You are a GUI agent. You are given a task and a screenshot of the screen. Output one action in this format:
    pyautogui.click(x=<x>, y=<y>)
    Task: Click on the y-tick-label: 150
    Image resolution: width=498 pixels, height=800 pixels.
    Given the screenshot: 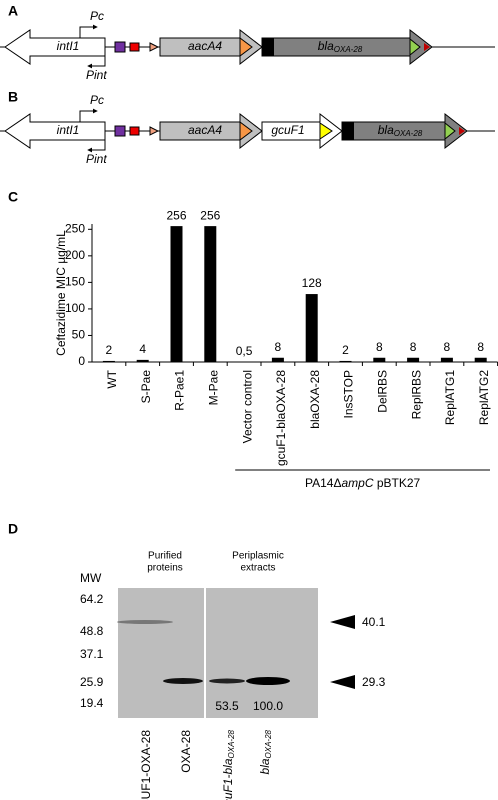 What is the action you would take?
    pyautogui.click(x=75, y=282)
    